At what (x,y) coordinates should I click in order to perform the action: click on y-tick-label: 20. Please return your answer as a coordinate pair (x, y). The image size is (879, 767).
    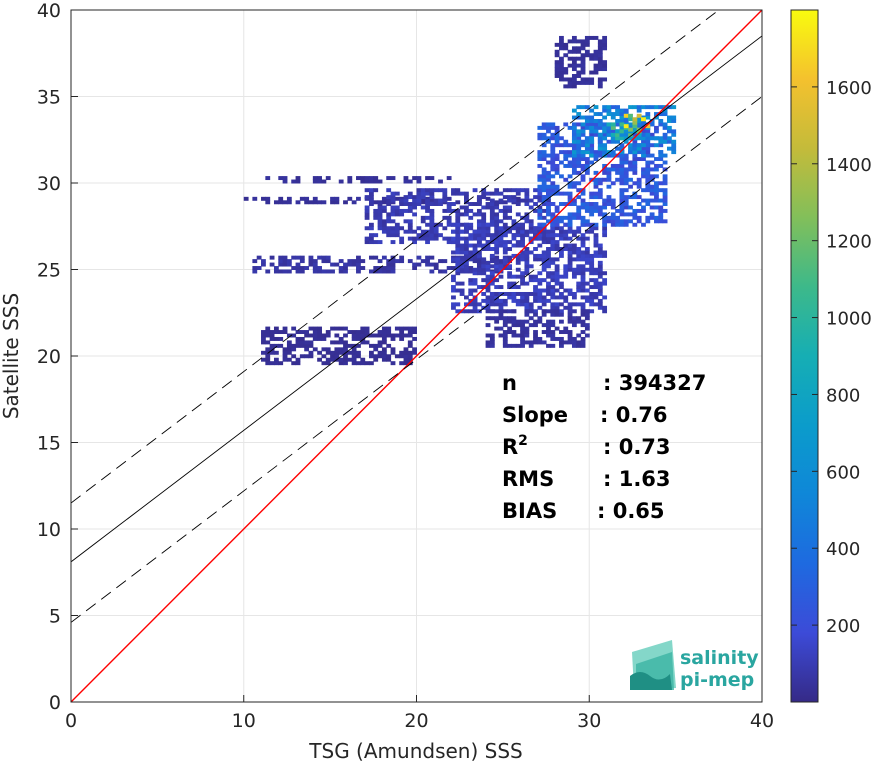
    Looking at the image, I should click on (49, 357).